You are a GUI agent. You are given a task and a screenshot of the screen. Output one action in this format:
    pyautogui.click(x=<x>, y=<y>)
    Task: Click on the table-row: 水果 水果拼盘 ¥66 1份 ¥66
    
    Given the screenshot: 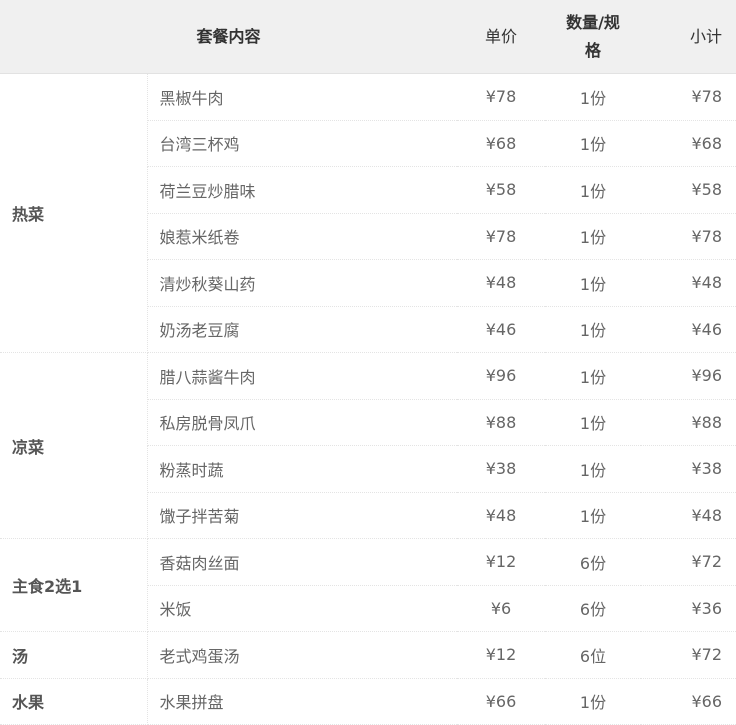 What is the action you would take?
    pyautogui.click(x=368, y=701)
    